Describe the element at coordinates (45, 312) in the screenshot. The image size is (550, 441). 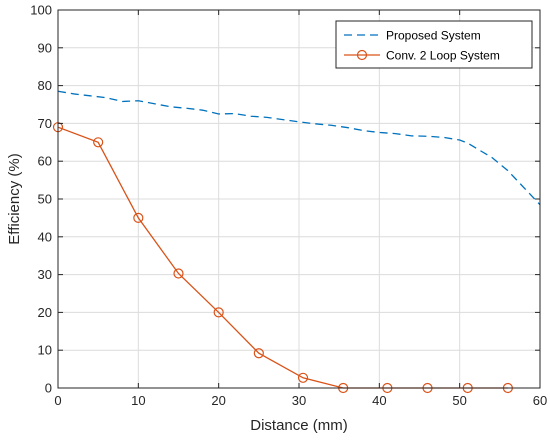
I see `y-tick-label-20: 20` at that location.